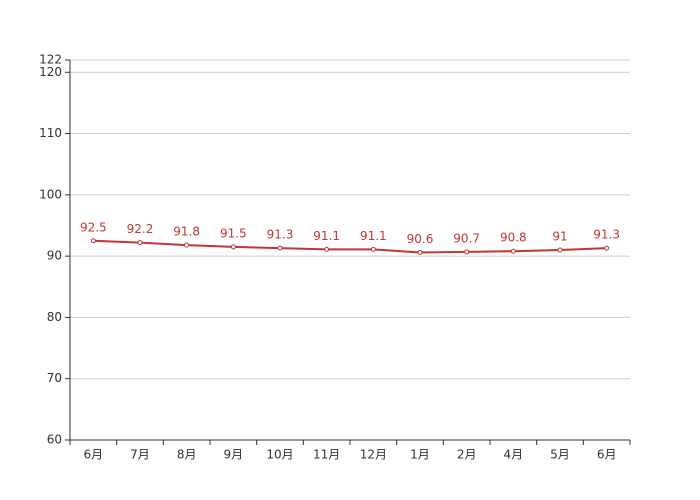  Describe the element at coordinates (560, 455) in the screenshot. I see `x-tick-label: 5月` at that location.